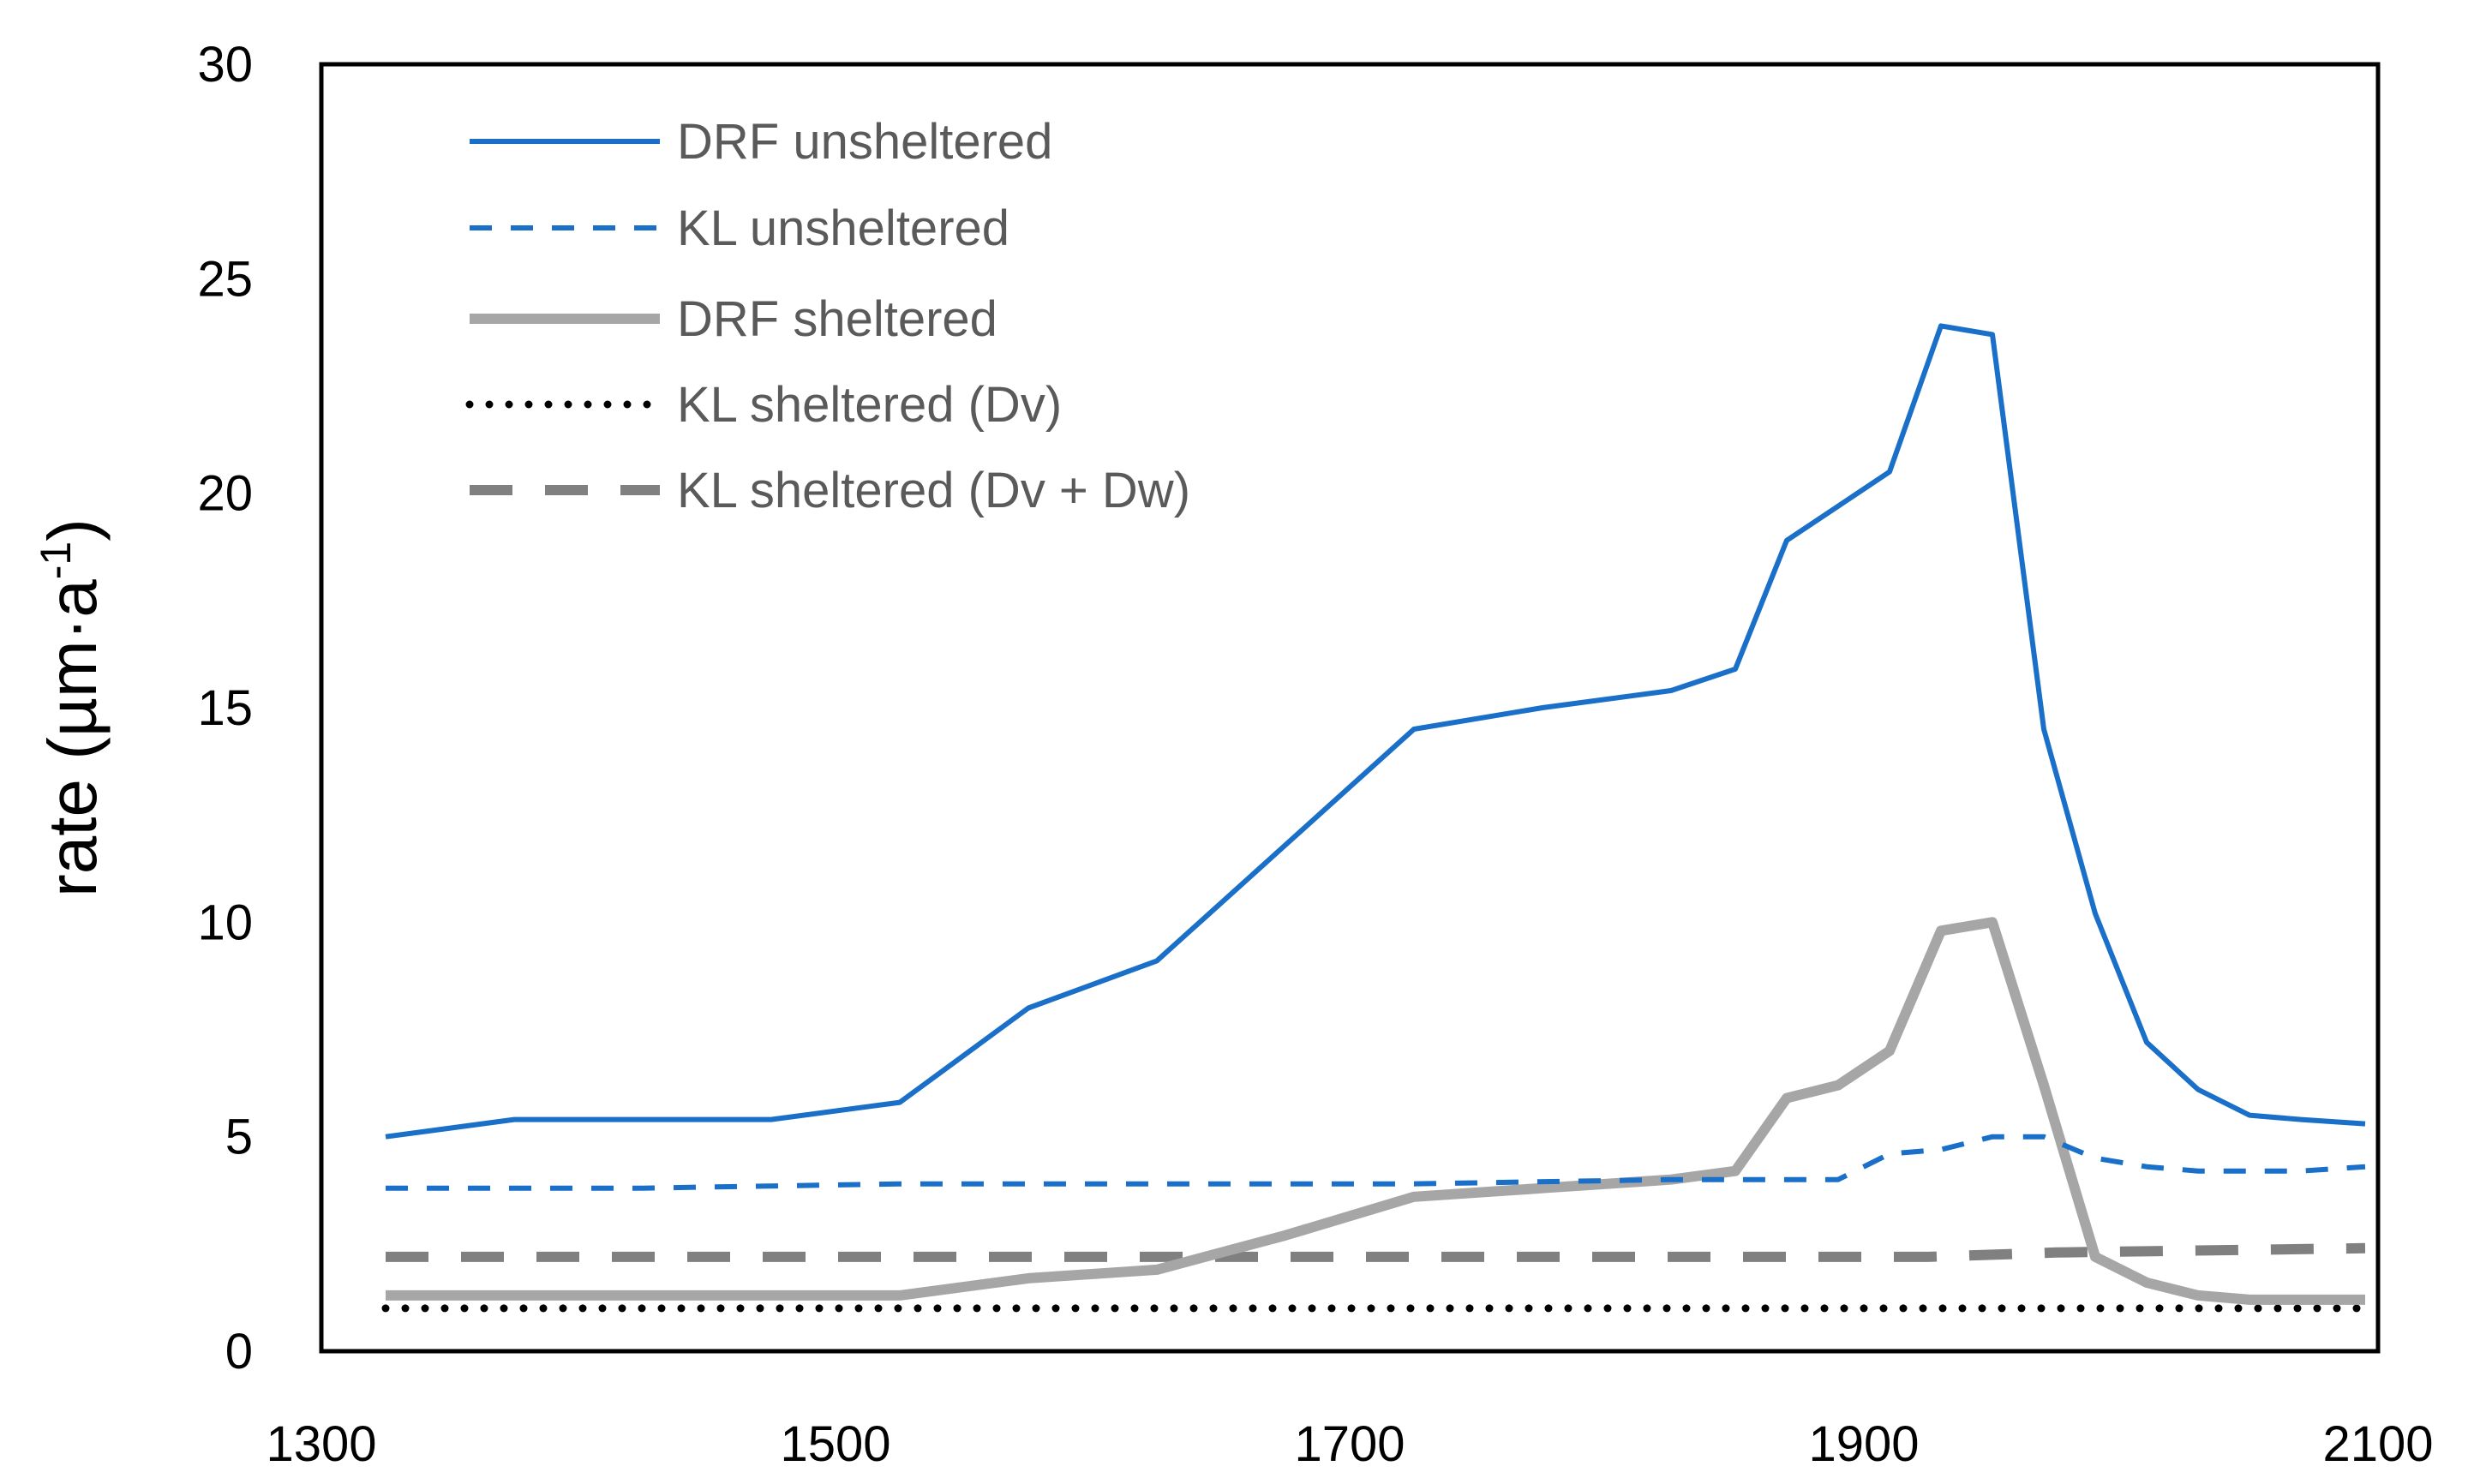 This screenshot has height=1484, width=2468. I want to click on legend-label: KL sheltered (Dv + Dw), so click(933, 490).